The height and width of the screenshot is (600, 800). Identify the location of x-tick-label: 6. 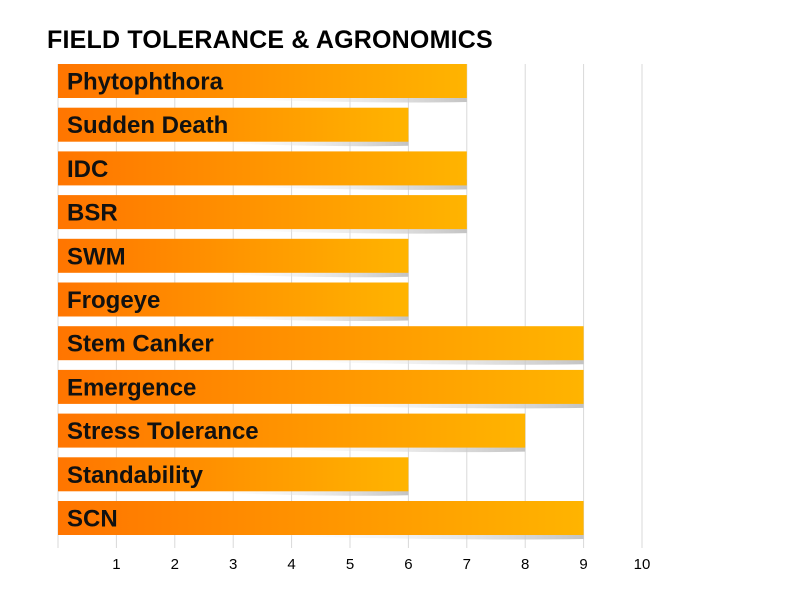
(408, 564).